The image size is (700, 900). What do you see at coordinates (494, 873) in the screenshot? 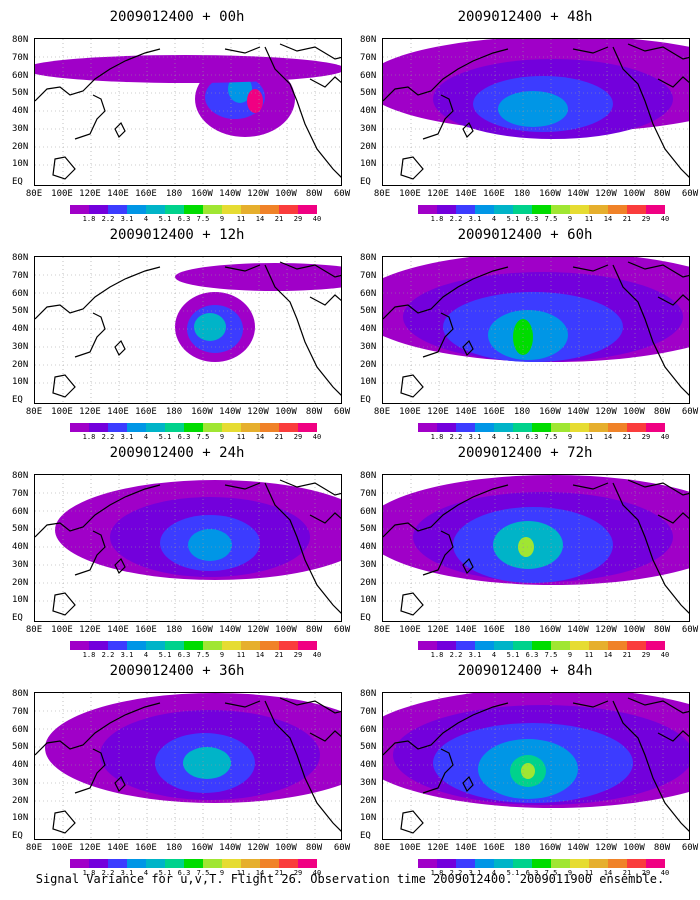
I see `colorbar-tick-label: 4` at bounding box center [494, 873].